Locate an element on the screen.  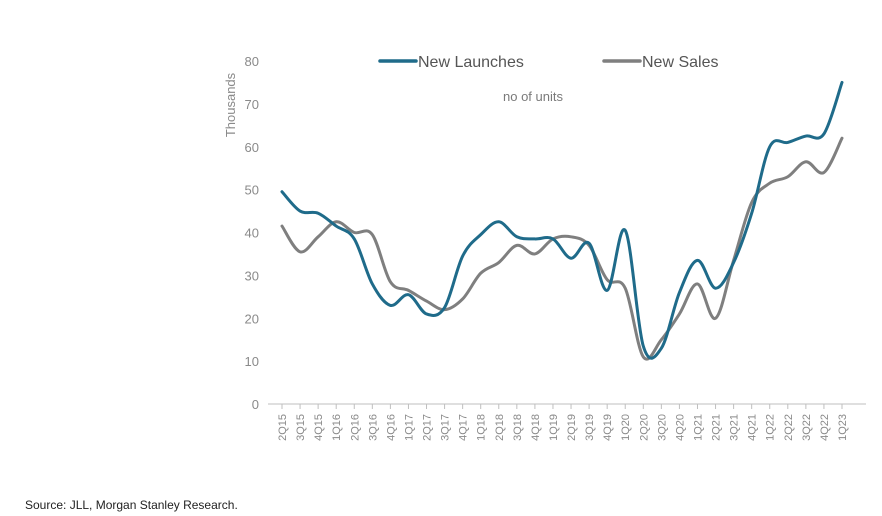
x-tick-label: 4Q18 is located at coordinates (536, 427).